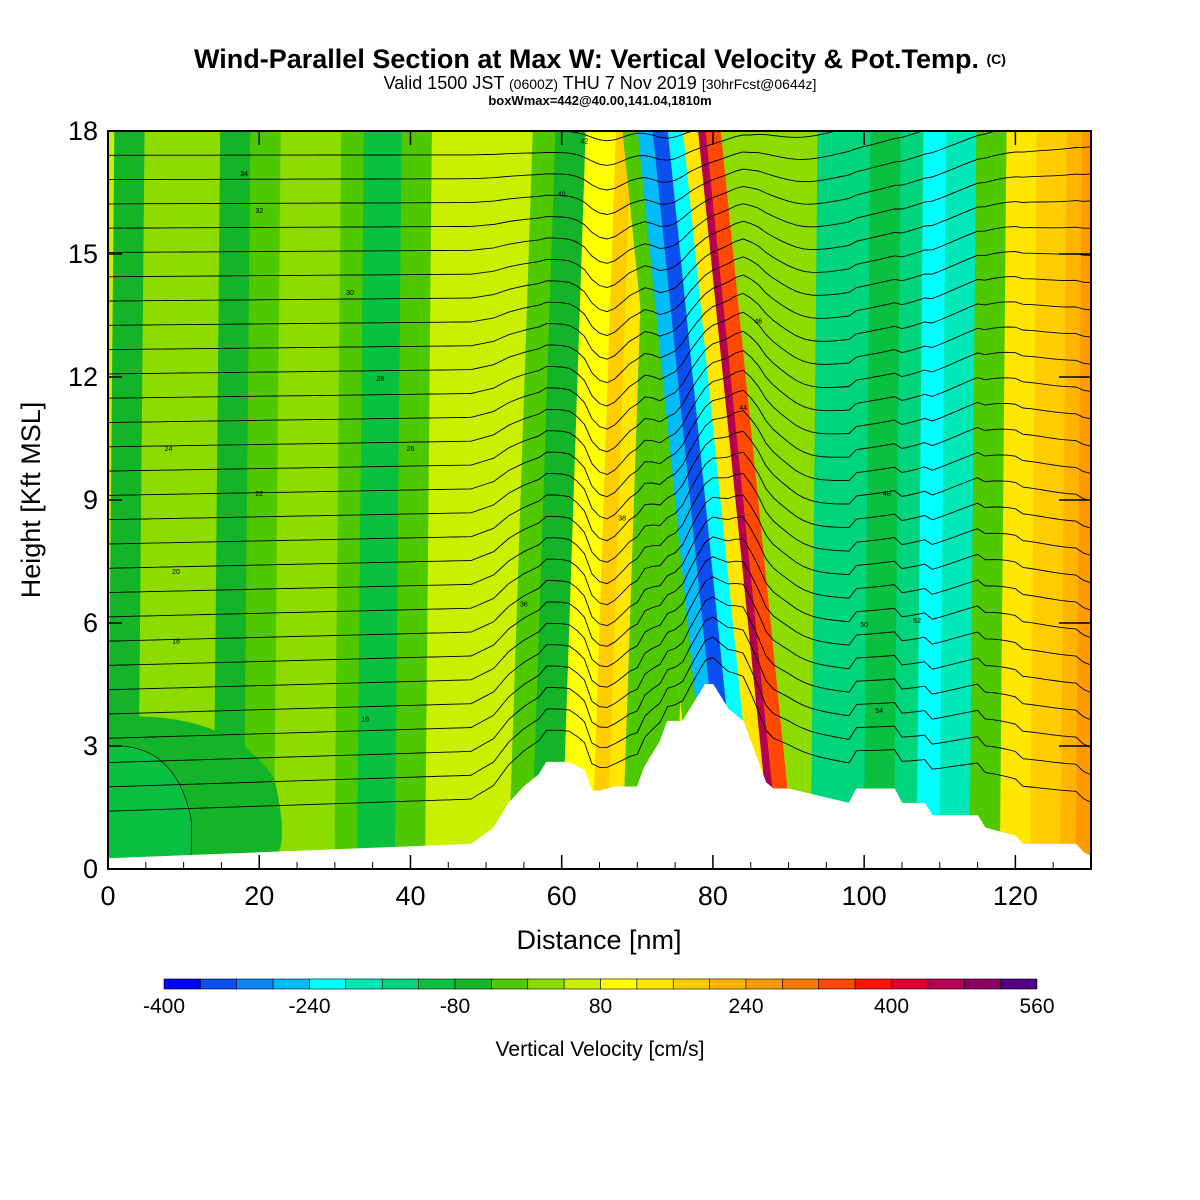 The height and width of the screenshot is (1200, 1200). Describe the element at coordinates (259, 211) in the screenshot. I see `theta-contour-label: 32` at that location.